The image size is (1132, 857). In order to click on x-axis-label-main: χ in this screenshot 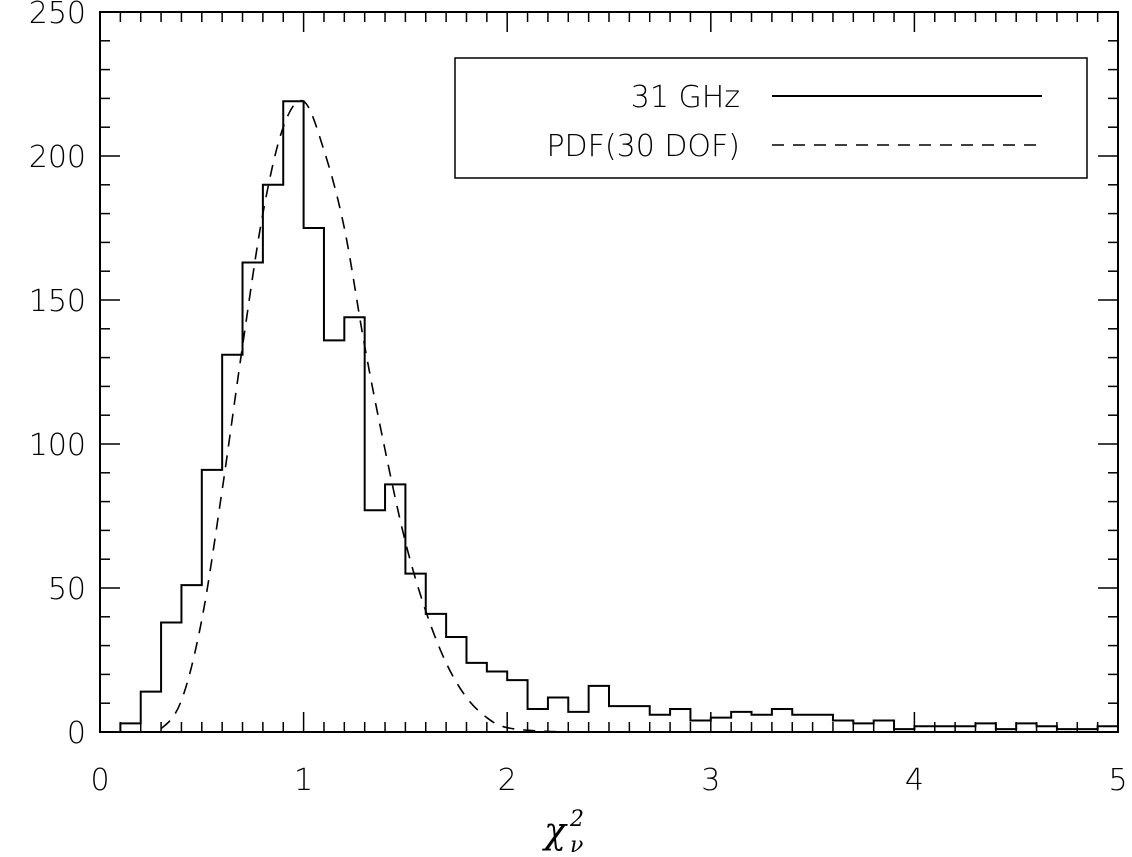, I will do `click(554, 831)`.